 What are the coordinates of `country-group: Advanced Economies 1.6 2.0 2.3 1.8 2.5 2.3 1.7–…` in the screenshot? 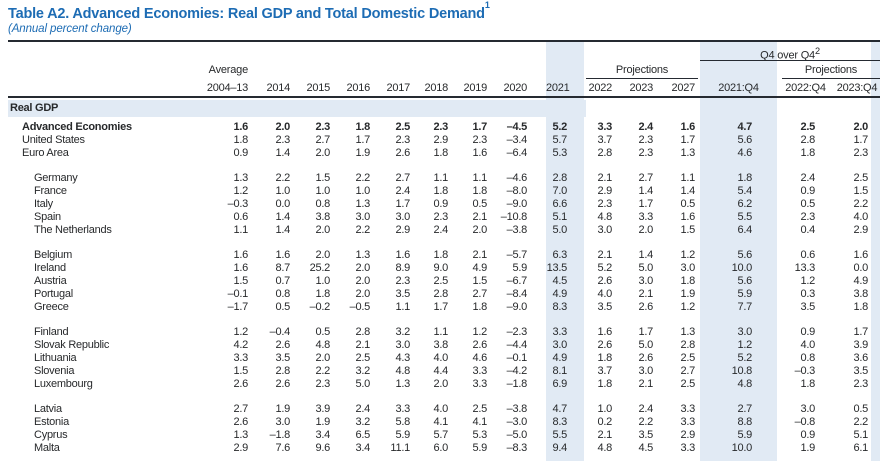 It's located at (440, 140).